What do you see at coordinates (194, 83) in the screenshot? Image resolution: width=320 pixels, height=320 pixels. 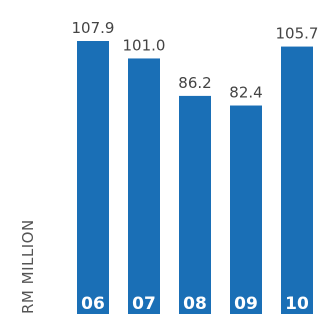 I see `value-label-08: 86.2` at bounding box center [194, 83].